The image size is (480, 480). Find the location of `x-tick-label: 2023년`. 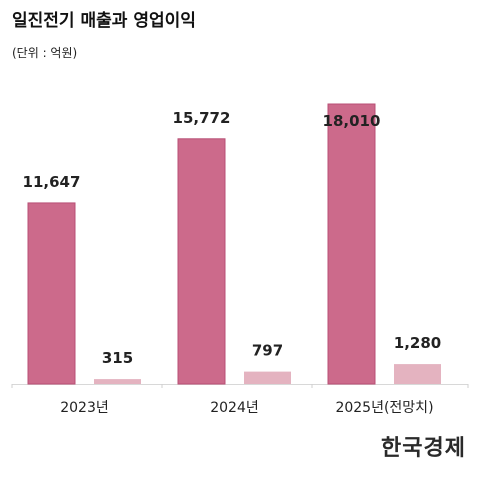

x-tick-label: 2023년 is located at coordinates (84, 408).